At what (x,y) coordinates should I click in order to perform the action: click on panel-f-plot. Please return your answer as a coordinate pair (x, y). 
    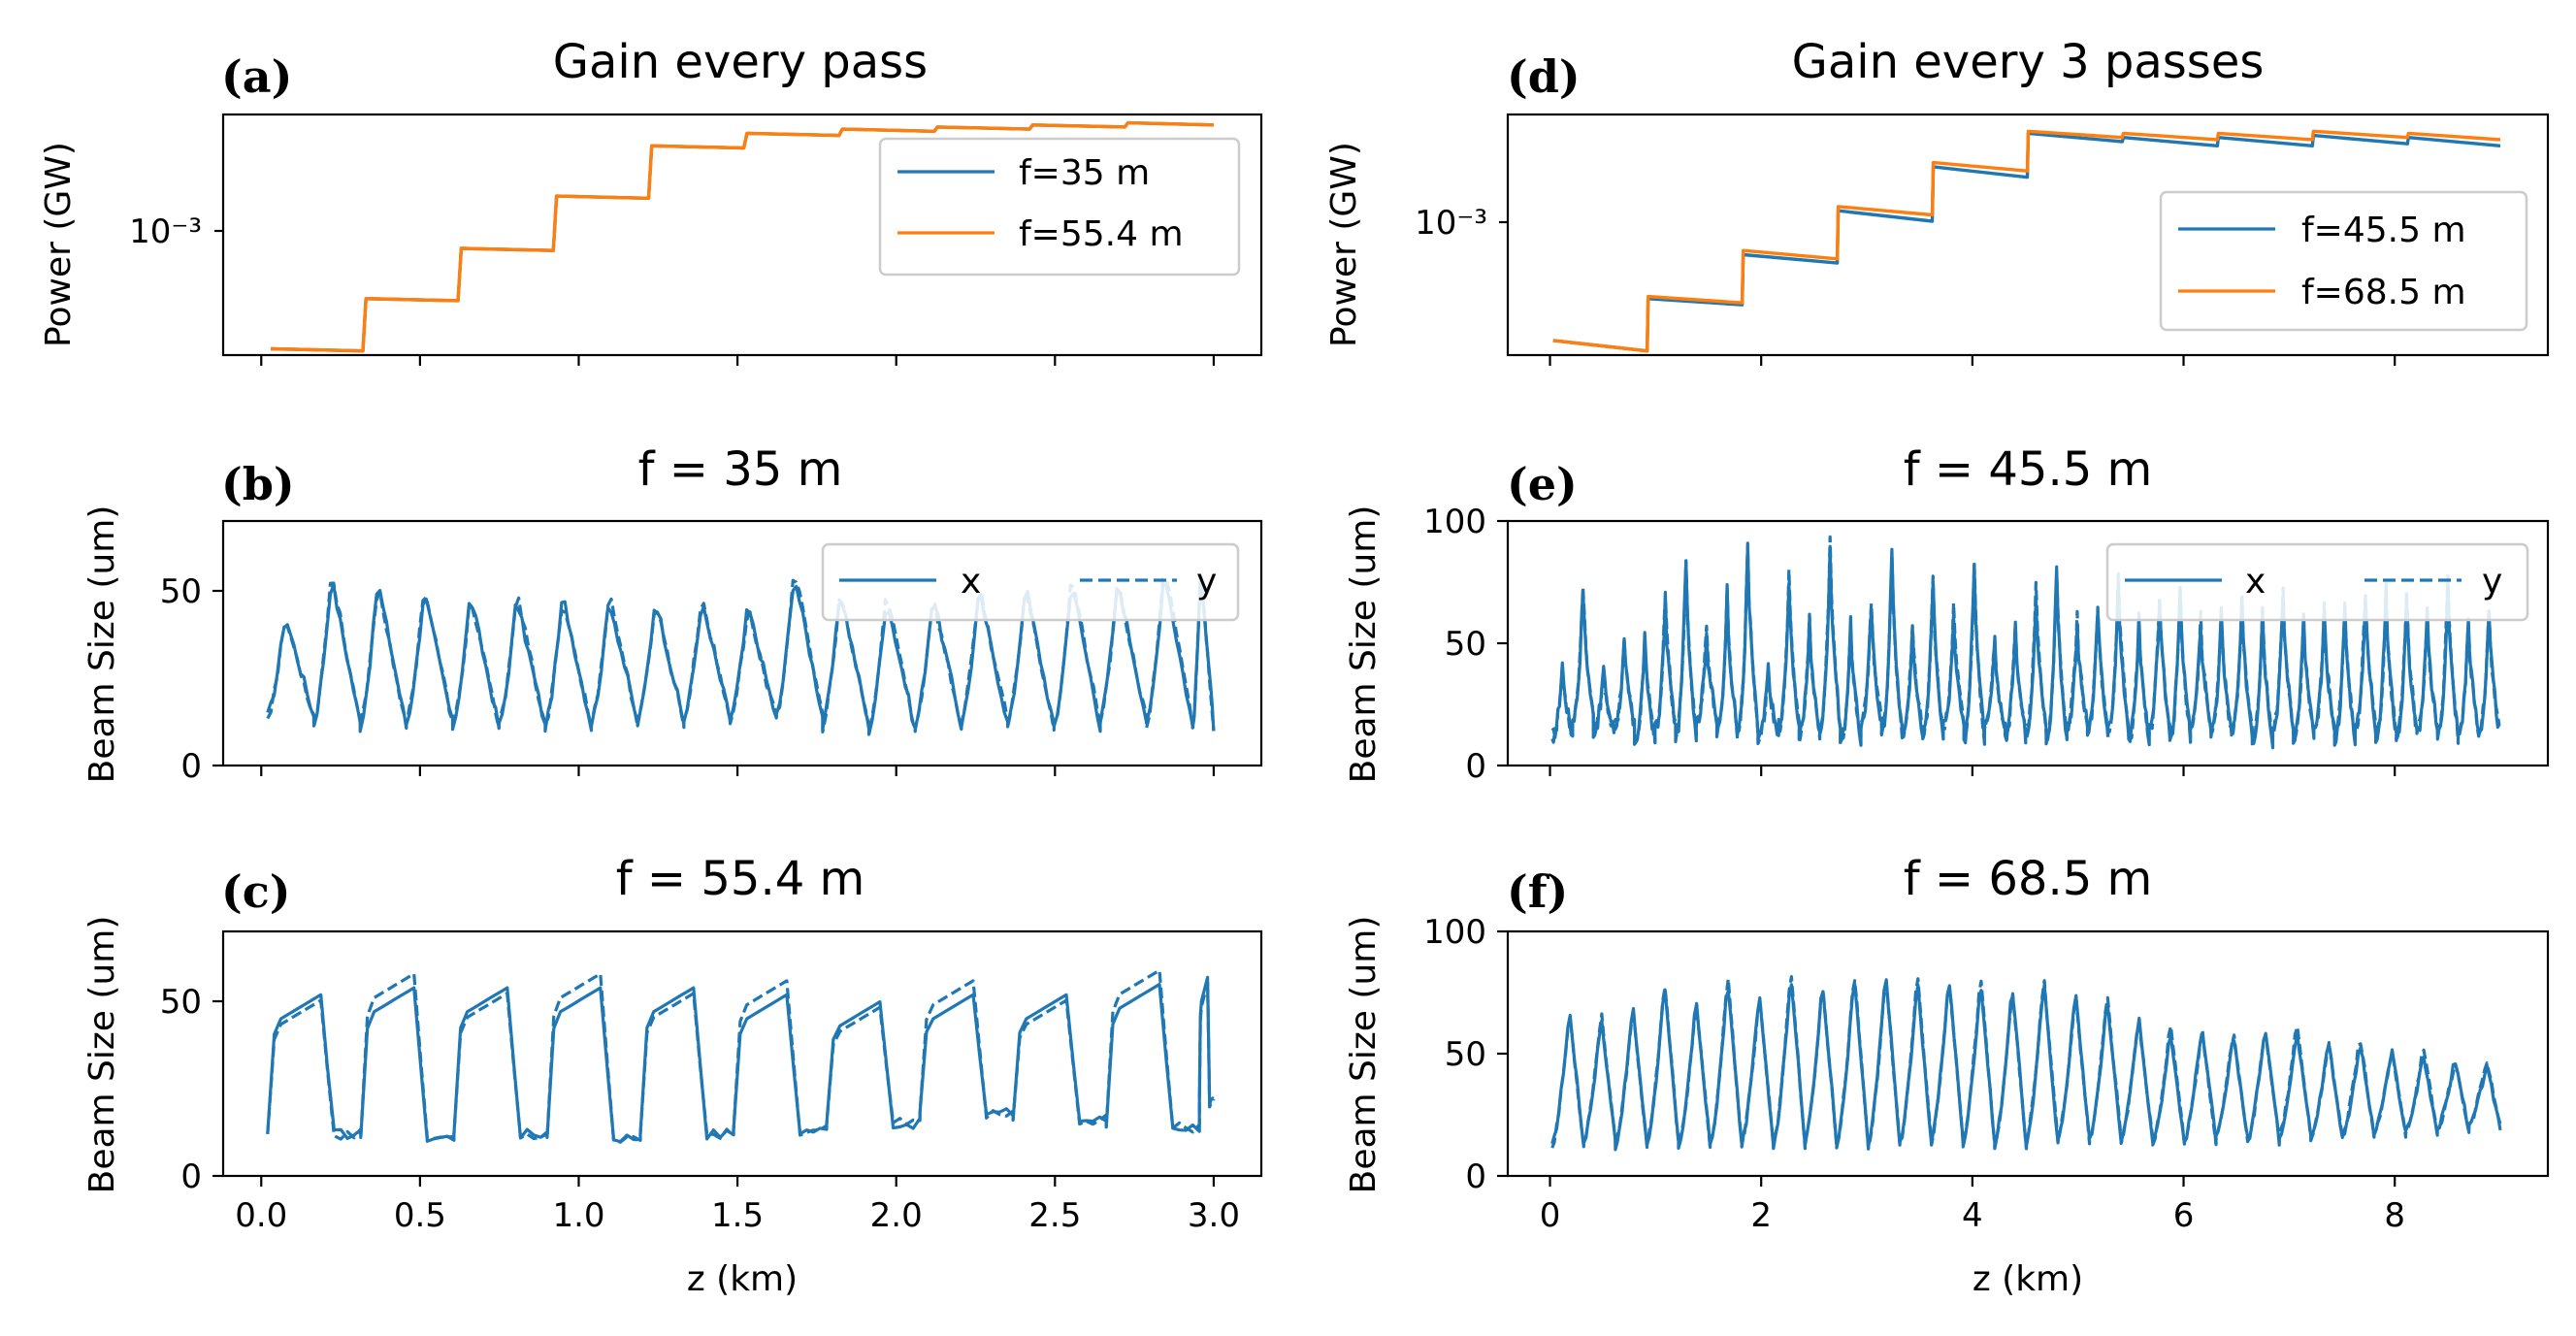
    Looking at the image, I should click on (2026, 1063).